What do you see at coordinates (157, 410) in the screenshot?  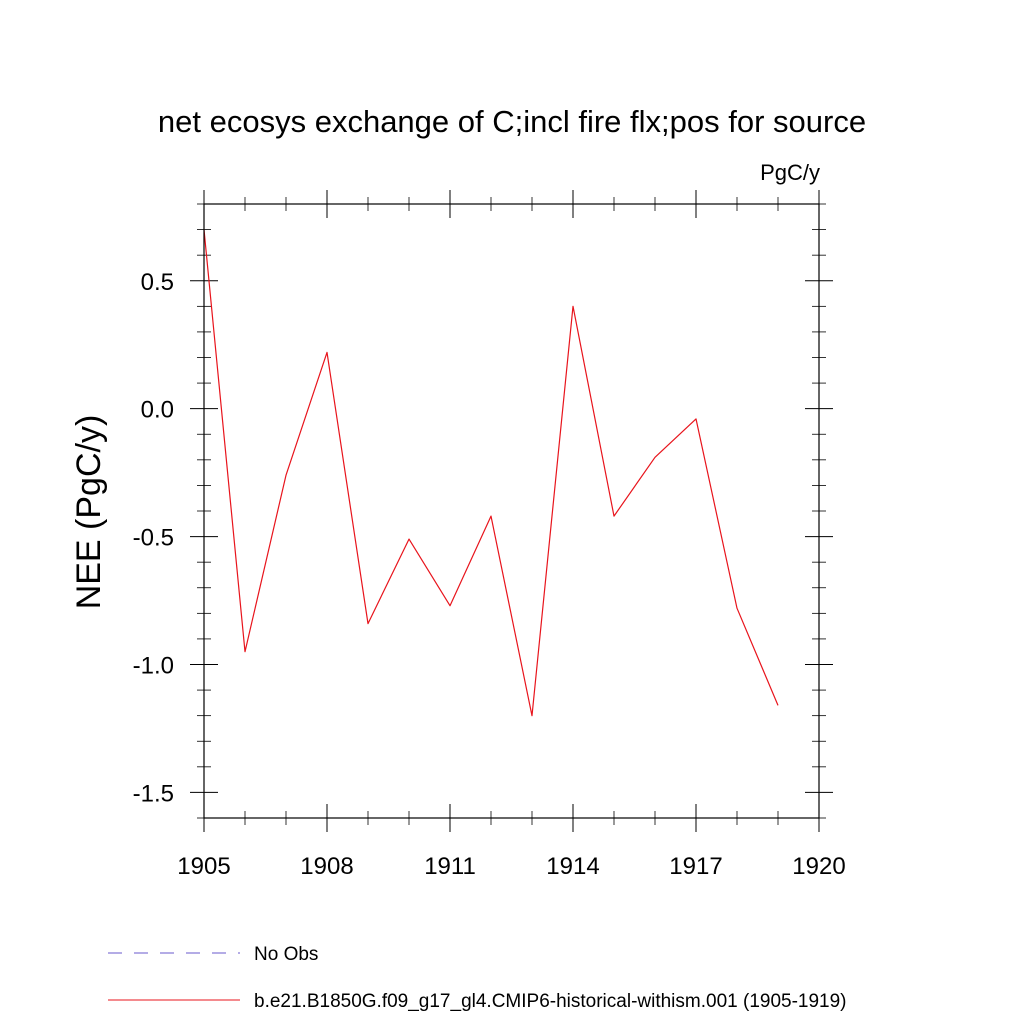 I see `y-tick-label-3: 0.0` at bounding box center [157, 410].